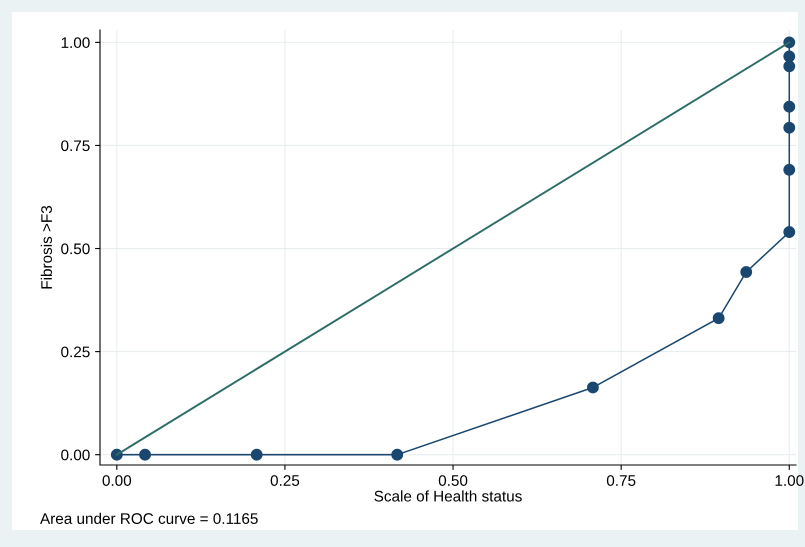  I want to click on x-tick-label: 0.50, so click(453, 480).